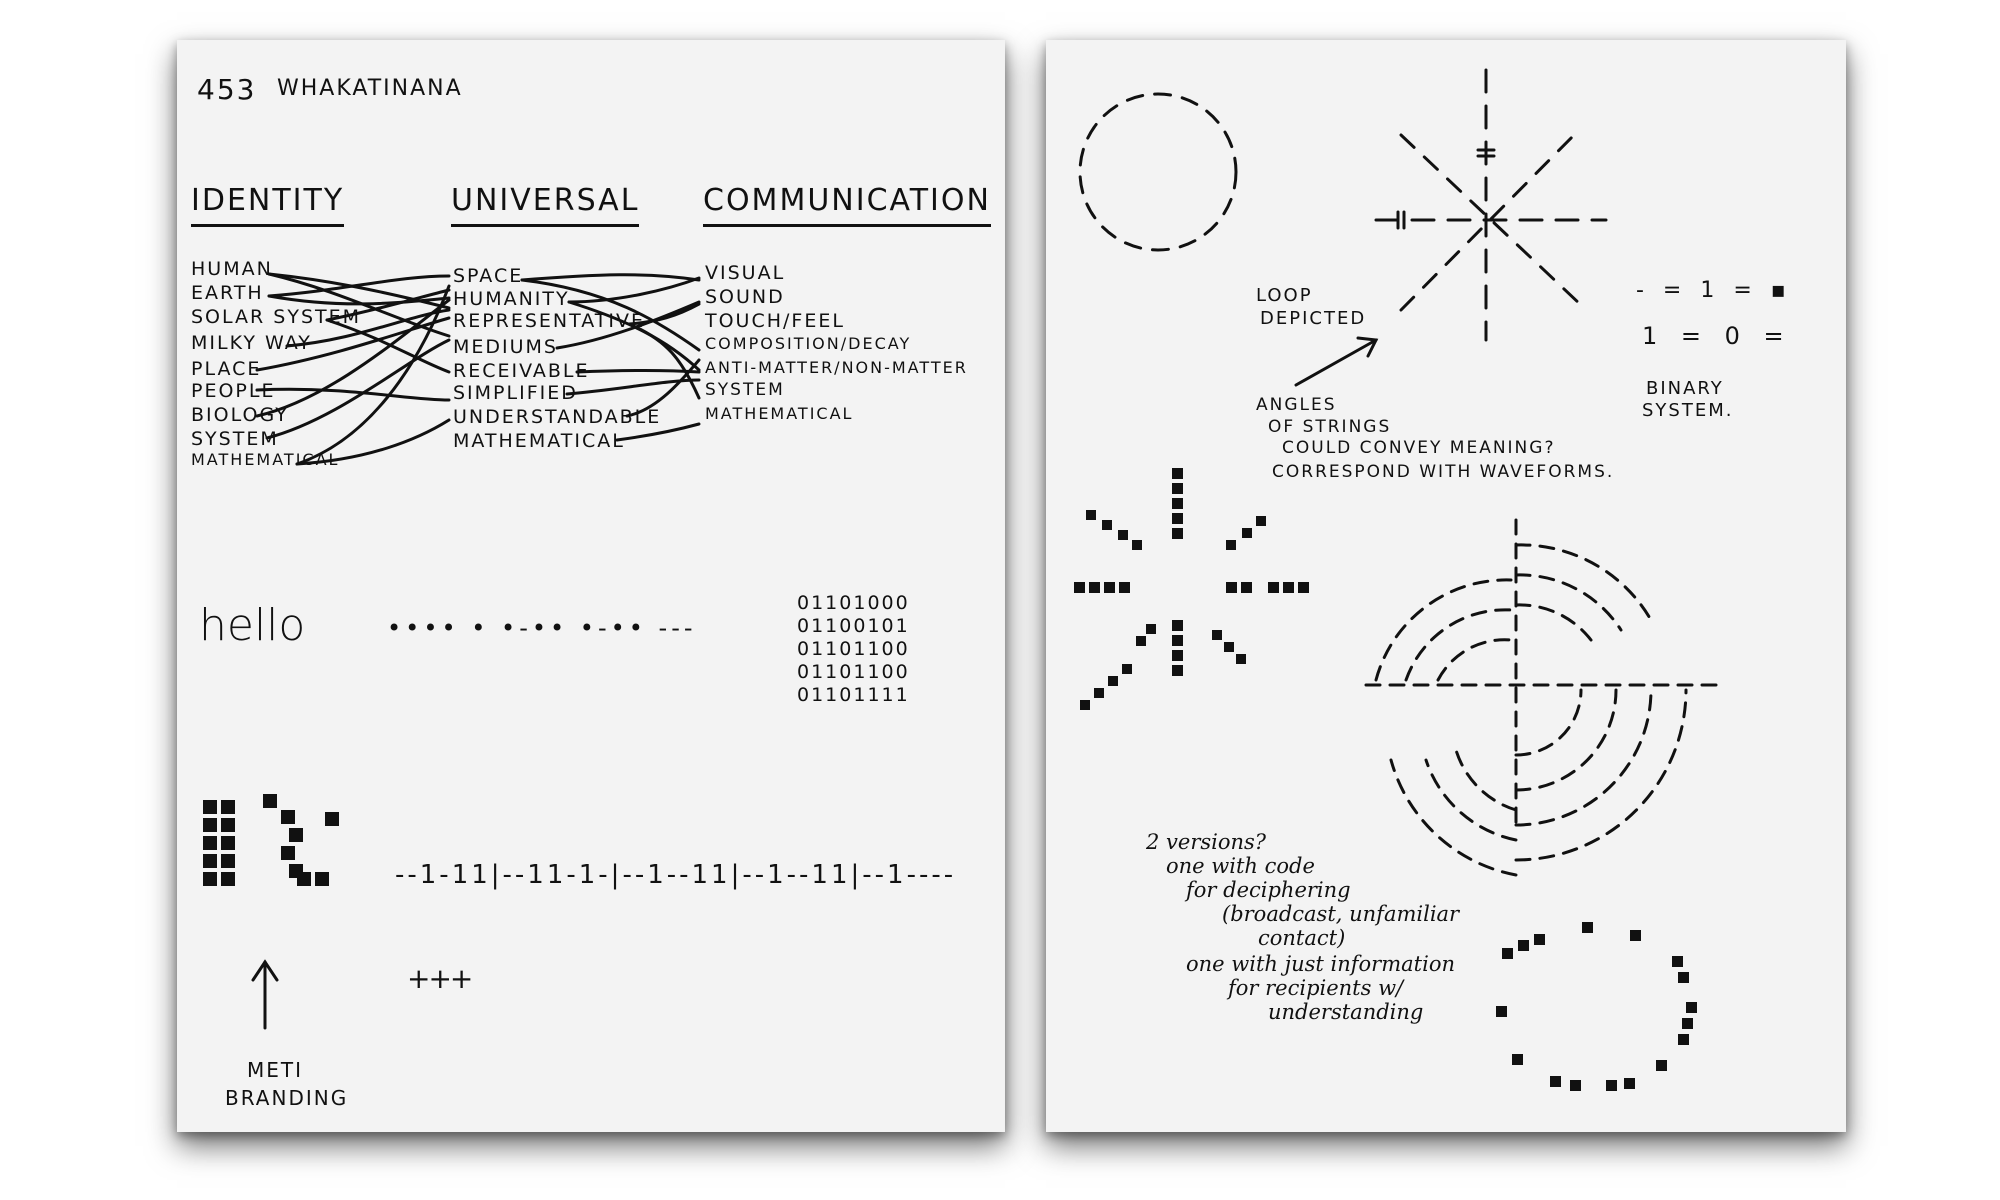 This screenshot has height=1200, width=2000. What do you see at coordinates (775, 321) in the screenshot?
I see `list-item: TOUCH/FEEL` at bounding box center [775, 321].